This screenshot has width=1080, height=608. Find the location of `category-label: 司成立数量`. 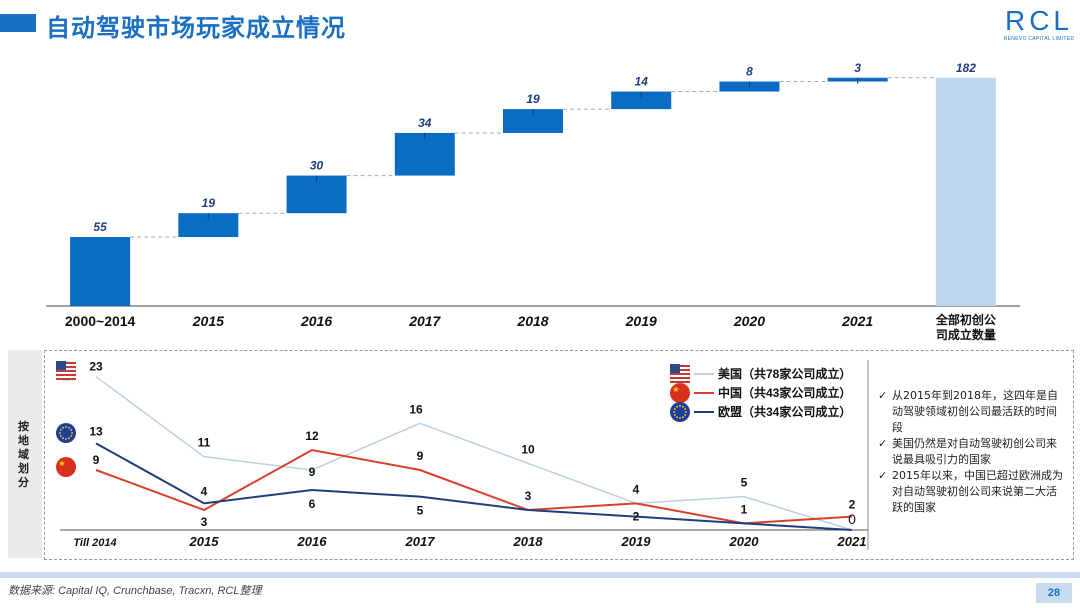

category-label: 司成立数量 is located at coordinates (966, 334).